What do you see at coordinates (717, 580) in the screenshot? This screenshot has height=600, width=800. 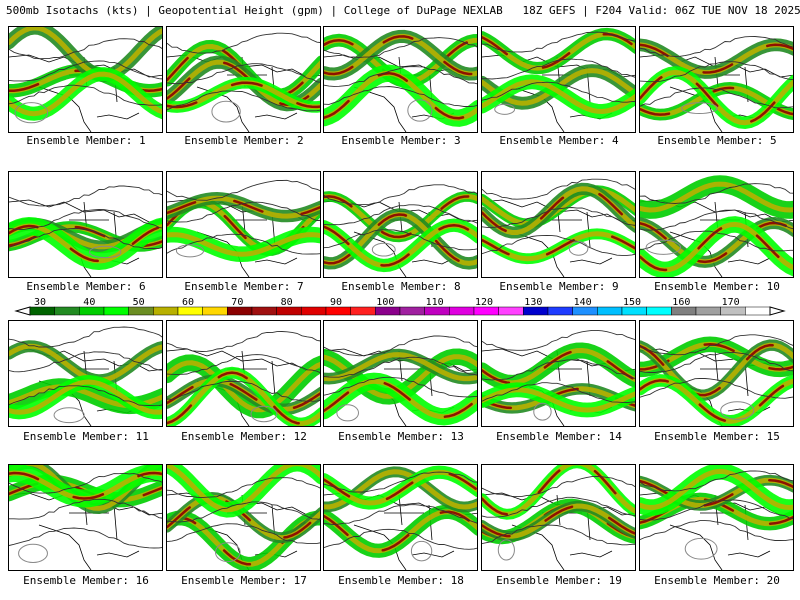 I see `ensemble-member-label: Ensemble Member: 20` at bounding box center [717, 580].